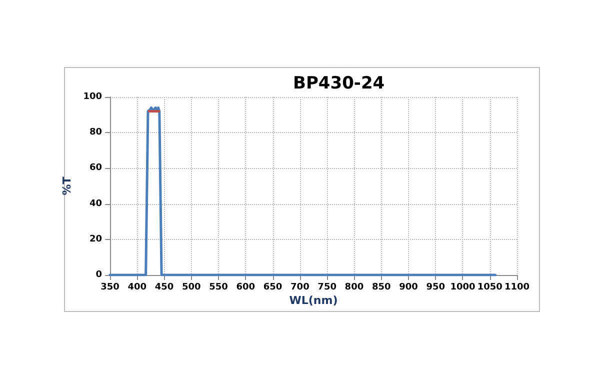  What do you see at coordinates (463, 287) in the screenshot?
I see `x-tick-label: 1000` at bounding box center [463, 287].